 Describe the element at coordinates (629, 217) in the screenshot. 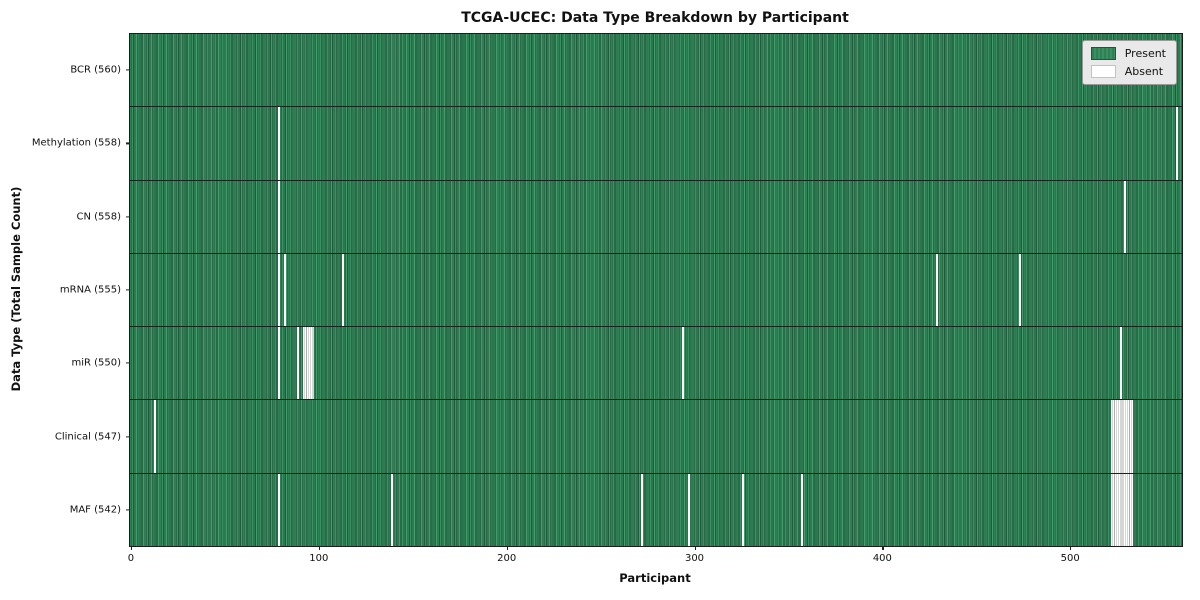

I see `heatmap-row: CN (558)` at that location.